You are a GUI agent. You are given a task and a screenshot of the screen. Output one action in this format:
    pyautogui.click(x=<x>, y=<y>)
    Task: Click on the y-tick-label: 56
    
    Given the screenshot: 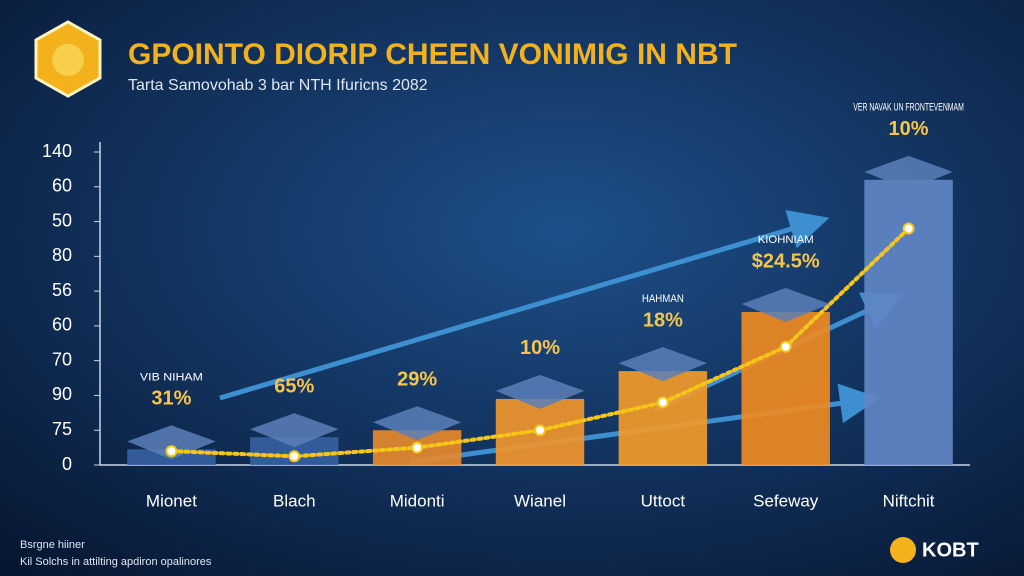 What is the action you would take?
    pyautogui.click(x=62, y=290)
    